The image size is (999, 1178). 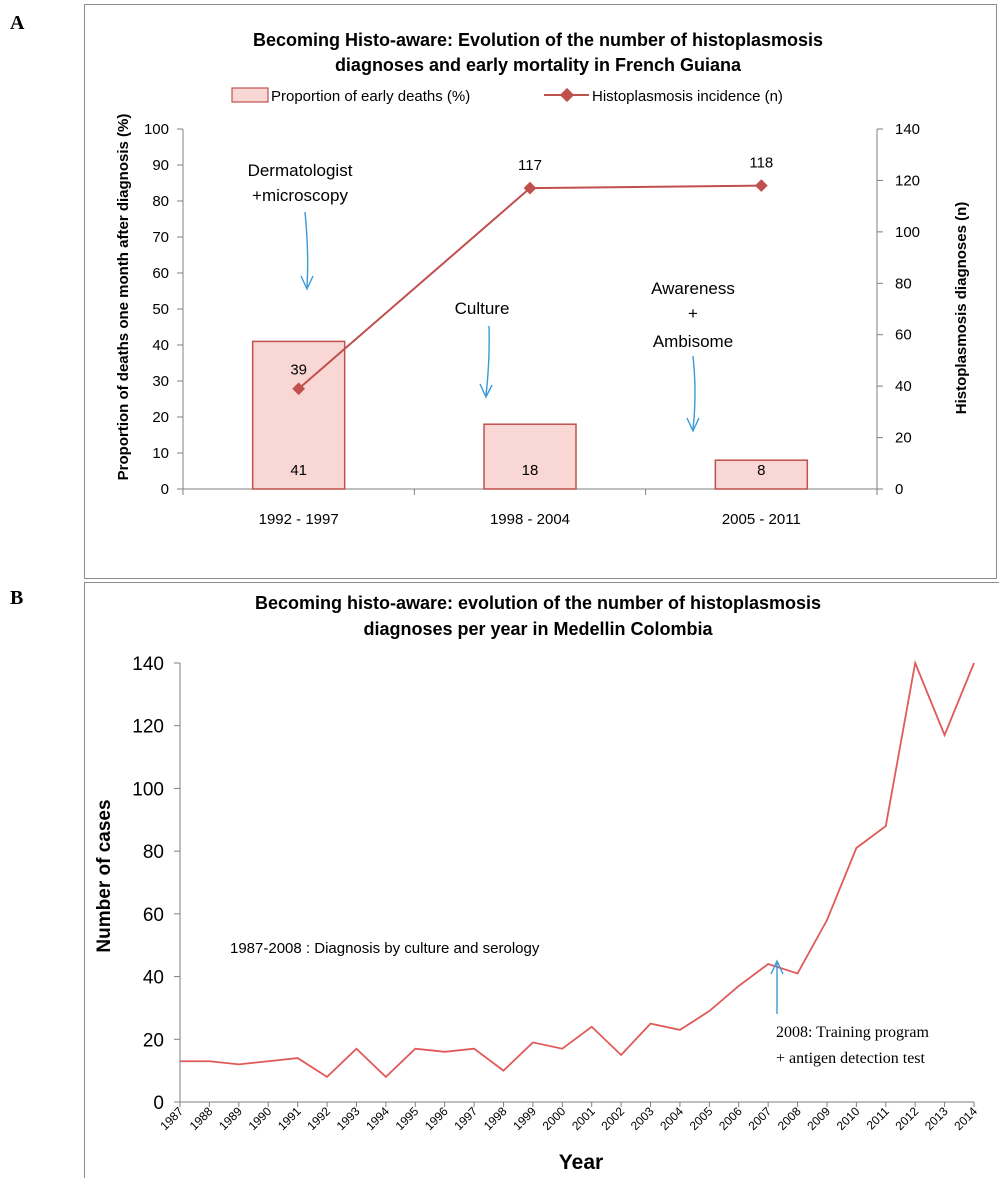 I want to click on chart-b-x-tick-label: 1988, so click(x=201, y=1118).